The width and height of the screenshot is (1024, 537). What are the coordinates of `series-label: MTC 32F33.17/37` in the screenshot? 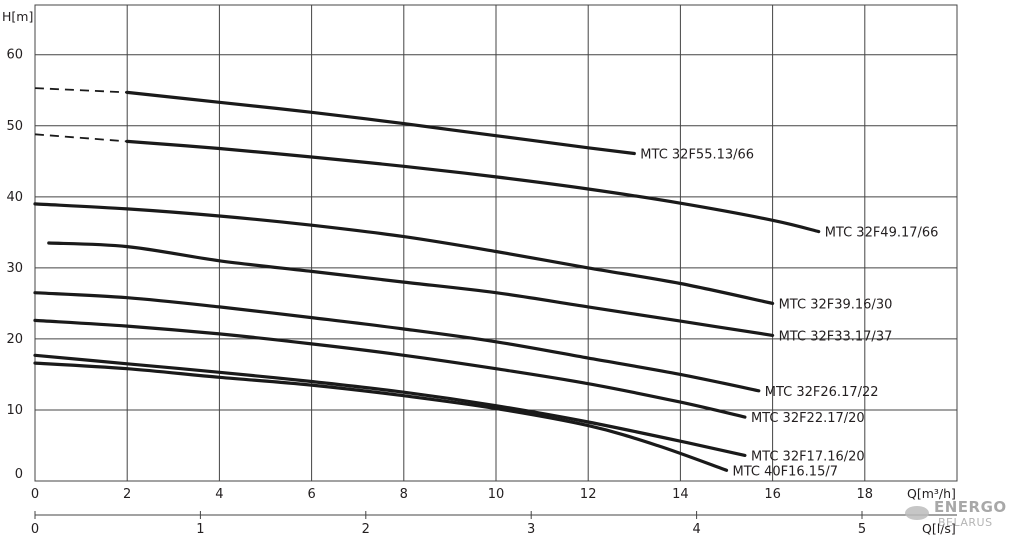 It's located at (836, 336).